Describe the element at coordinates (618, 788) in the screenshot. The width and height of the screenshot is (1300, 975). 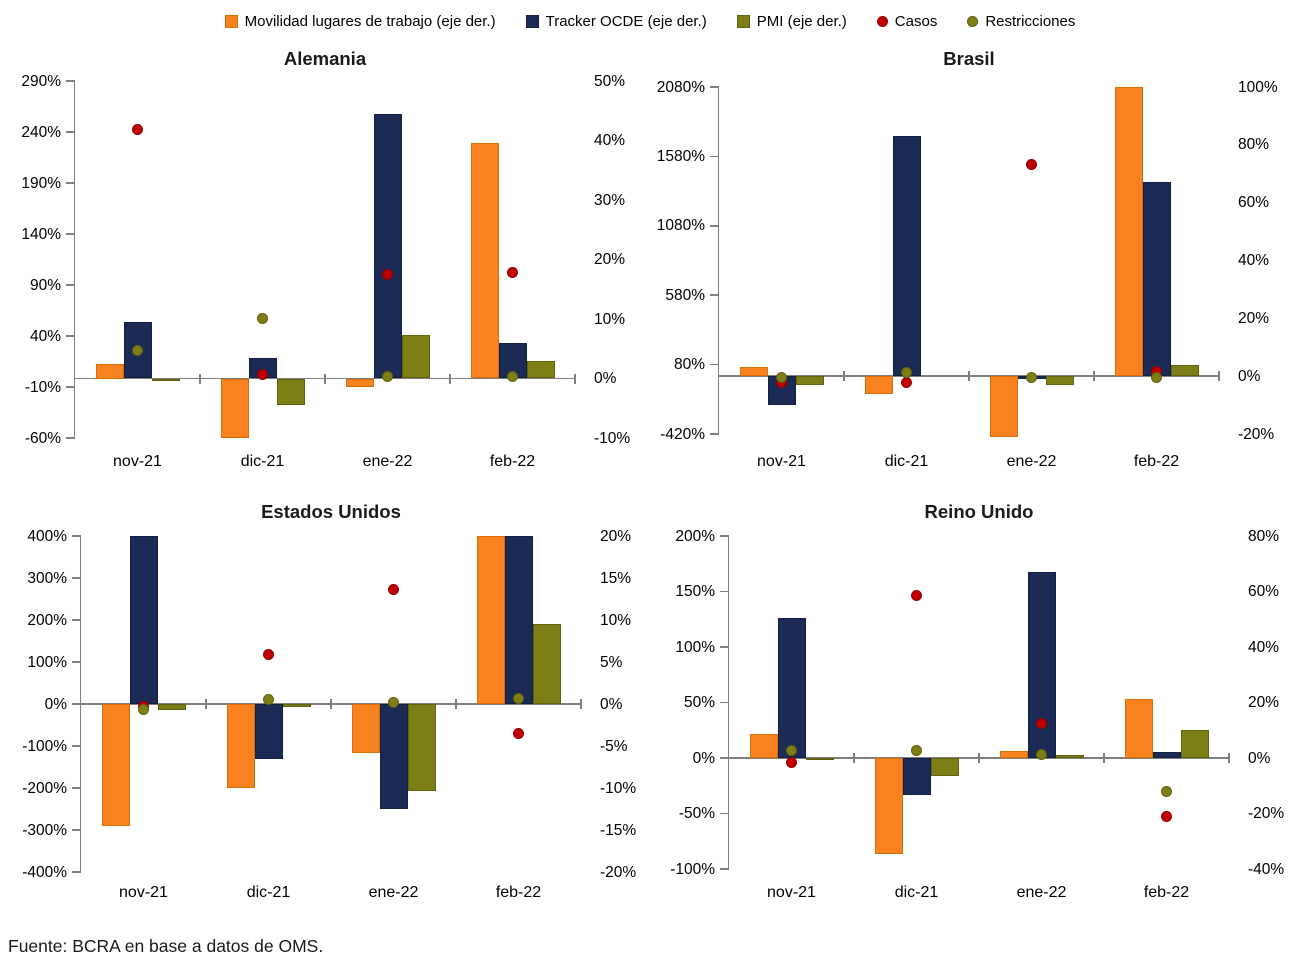
I see `right-axis-tick-label: -10%` at that location.